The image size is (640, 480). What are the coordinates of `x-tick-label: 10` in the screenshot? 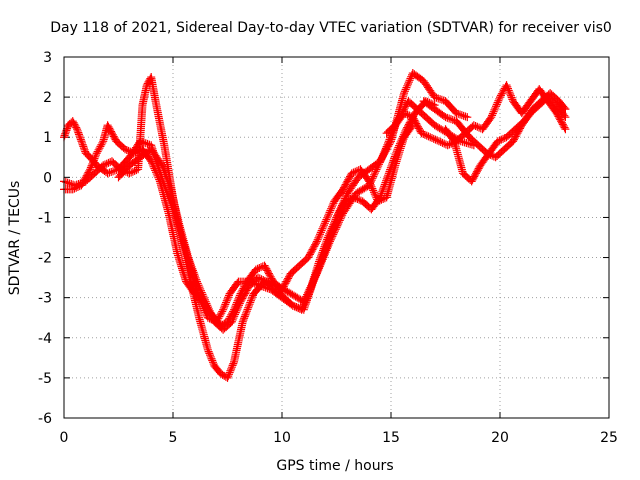 It's located at (282, 438).